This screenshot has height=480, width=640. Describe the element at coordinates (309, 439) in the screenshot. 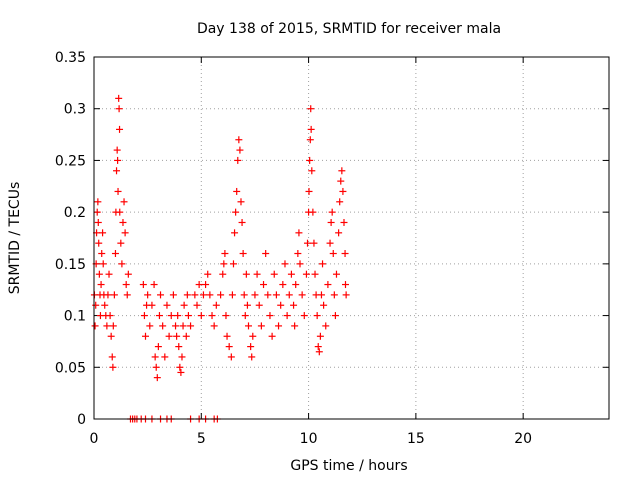

I see `x-tick-label: 10` at that location.